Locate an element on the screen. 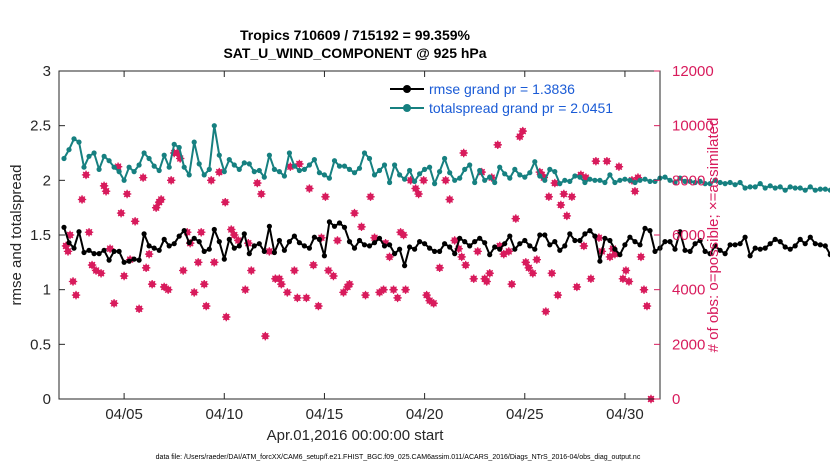 The width and height of the screenshot is (830, 470). y2-axis-label: # of obs: o=possible; ×=assimilated is located at coordinates (713, 235).